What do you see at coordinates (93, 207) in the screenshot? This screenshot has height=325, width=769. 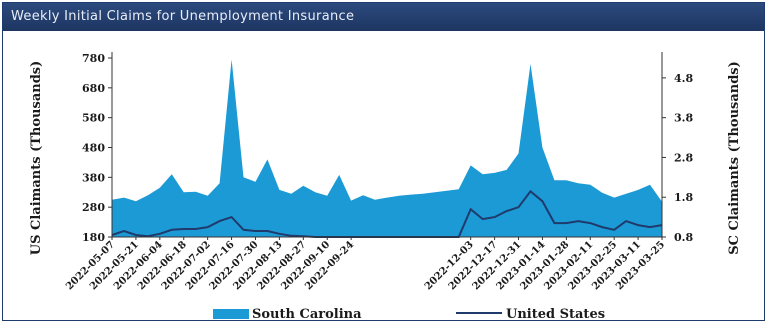 I see `y-left-tick-label: 280` at bounding box center [93, 207].